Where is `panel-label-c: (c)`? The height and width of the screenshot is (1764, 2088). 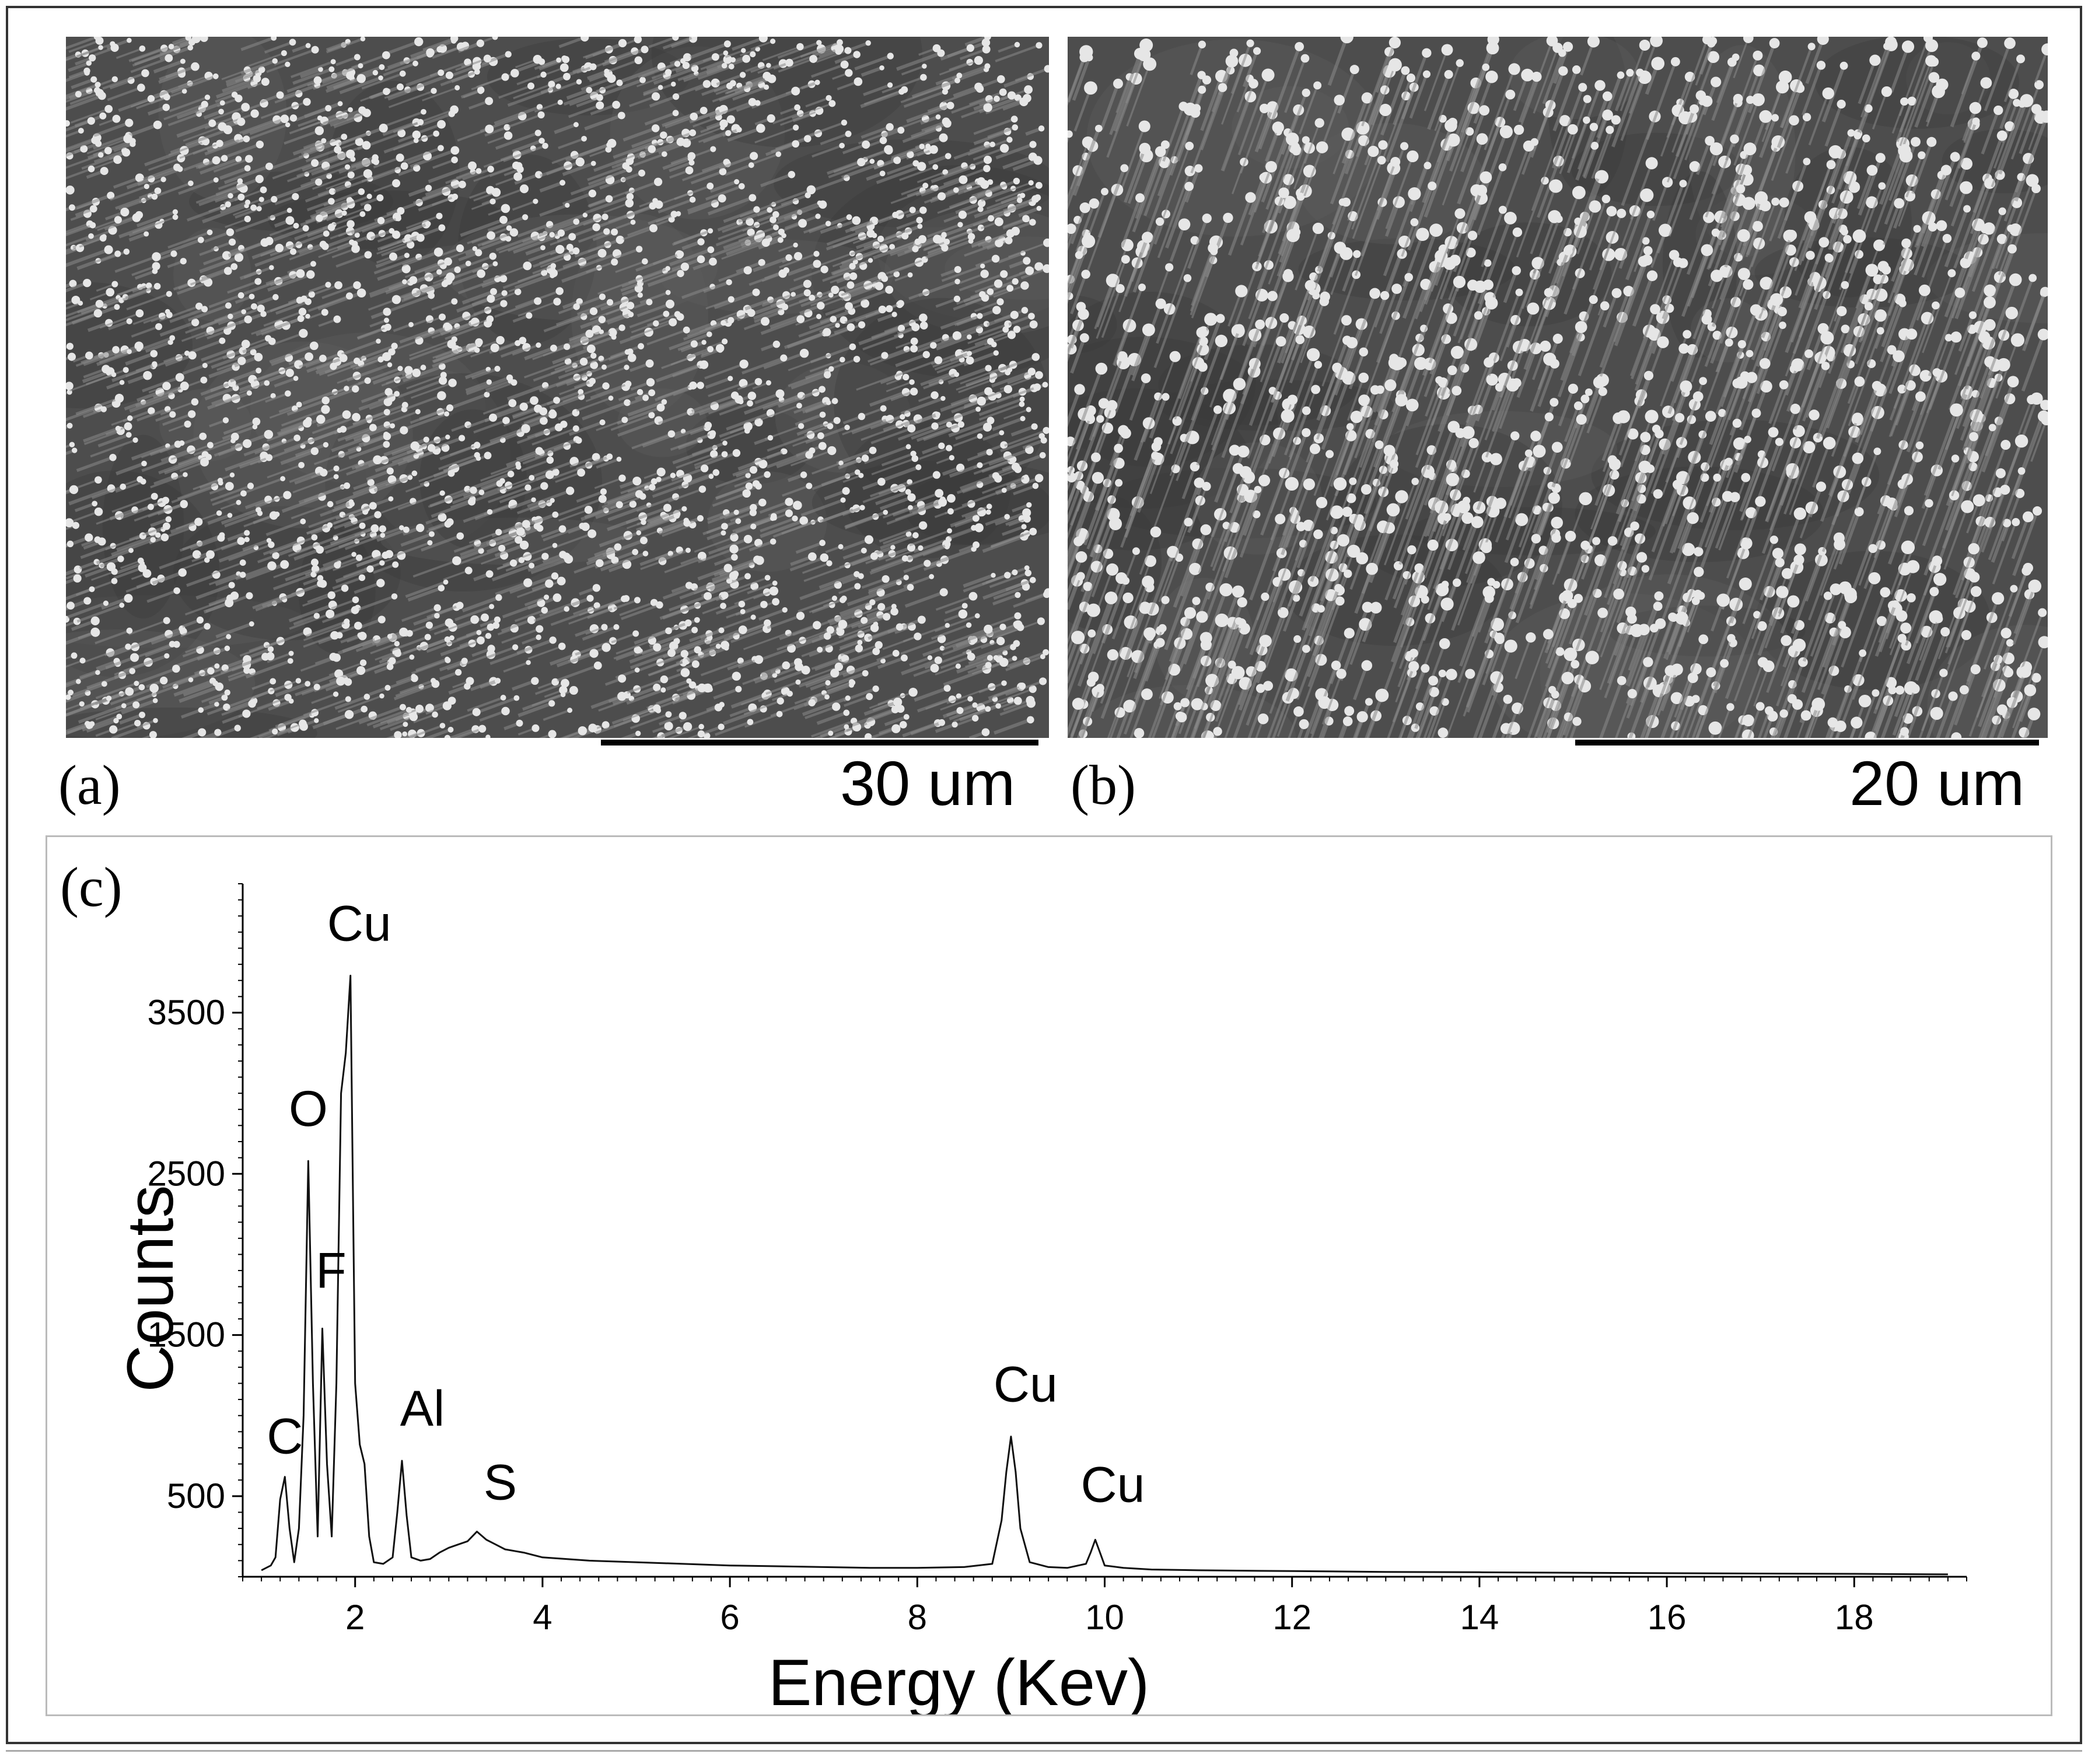
panel-label-c: (c) is located at coordinates (91, 887).